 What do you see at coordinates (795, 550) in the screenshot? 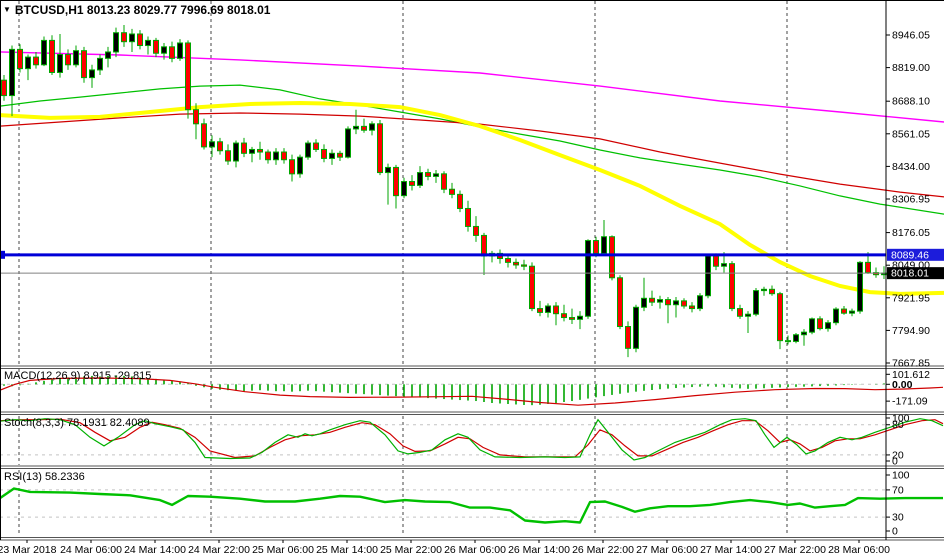
I see `time-tick-label: 27 Mar 22:00` at bounding box center [795, 550].